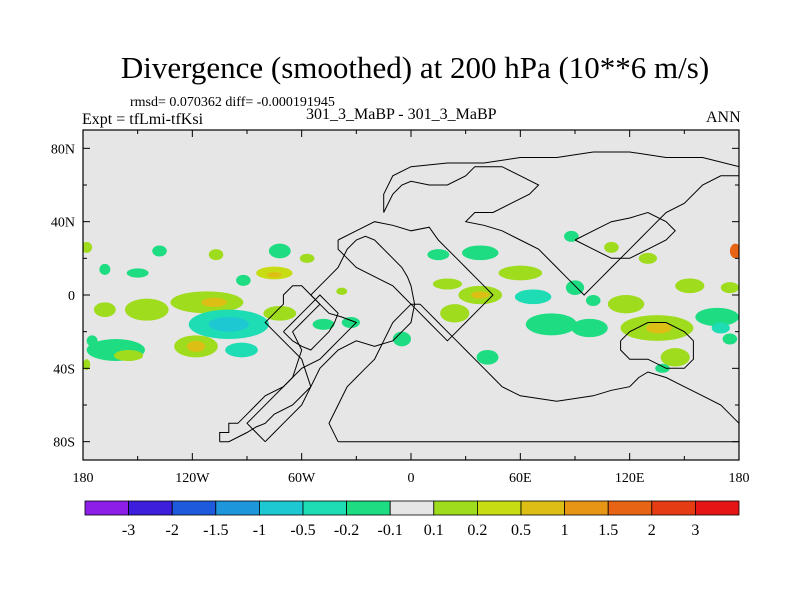 This screenshot has width=800, height=600. Describe the element at coordinates (346, 530) in the screenshot. I see `colorbar-label: -0.2` at that location.